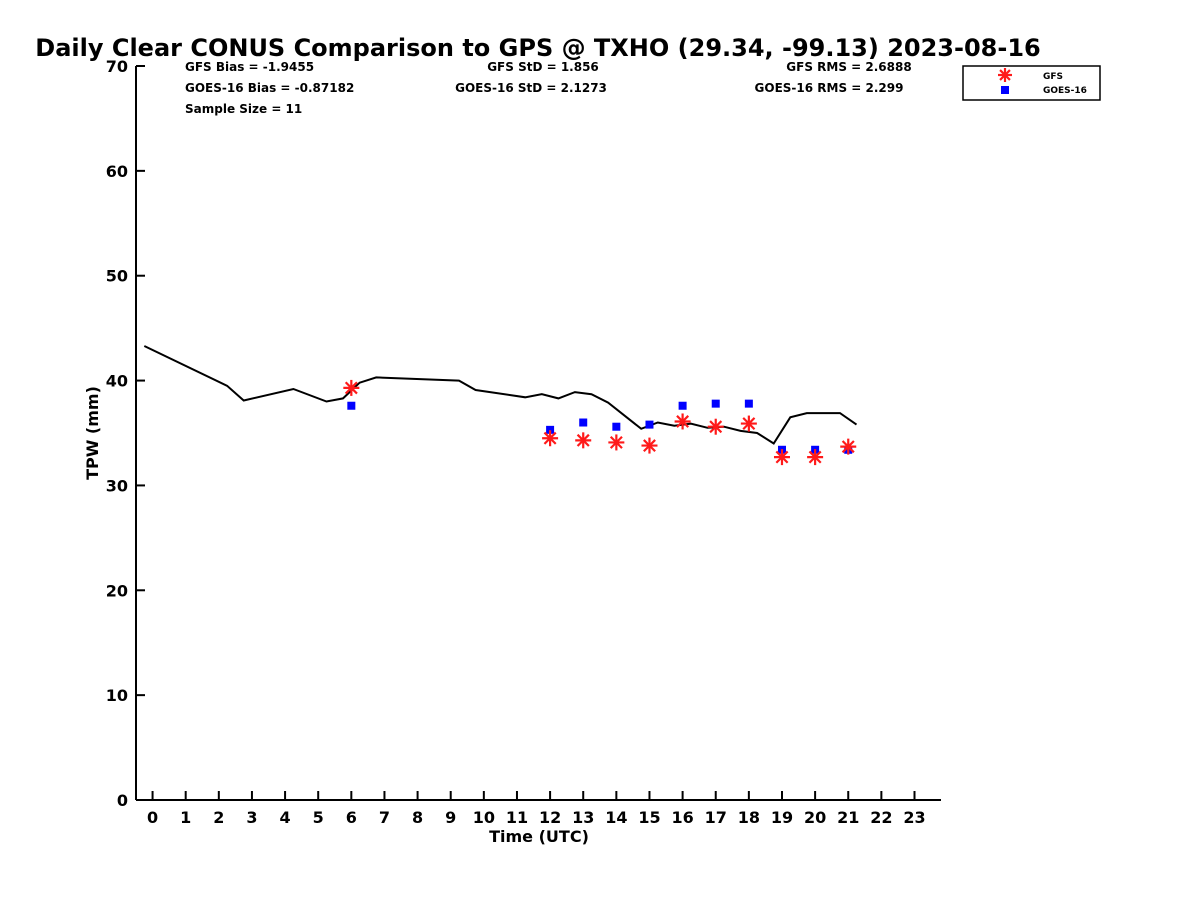 This screenshot has width=1200, height=900. Describe the element at coordinates (829, 88) in the screenshot. I see `goes-rms-label: GOES-16 RMS = 2.299` at that location.